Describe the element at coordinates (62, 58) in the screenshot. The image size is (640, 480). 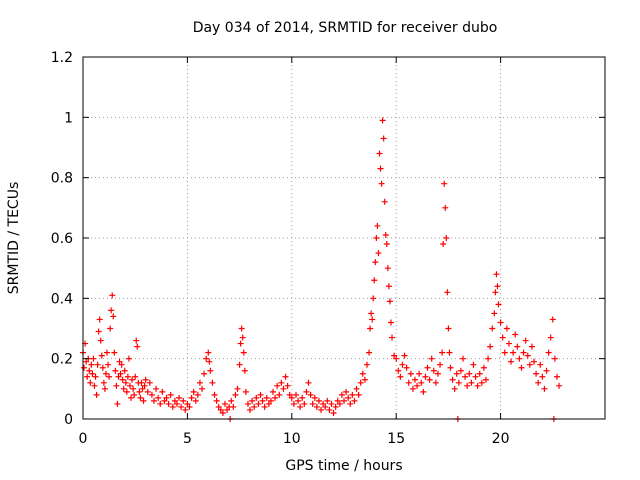
I see `y-tick-label: 1.2` at that location.